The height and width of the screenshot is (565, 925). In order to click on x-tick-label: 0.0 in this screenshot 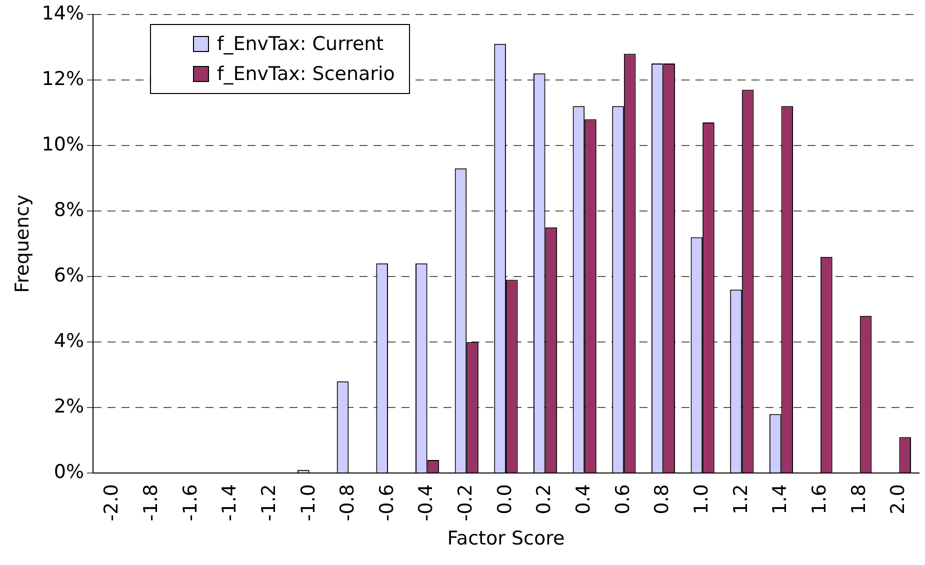, I will do `click(505, 499)`.